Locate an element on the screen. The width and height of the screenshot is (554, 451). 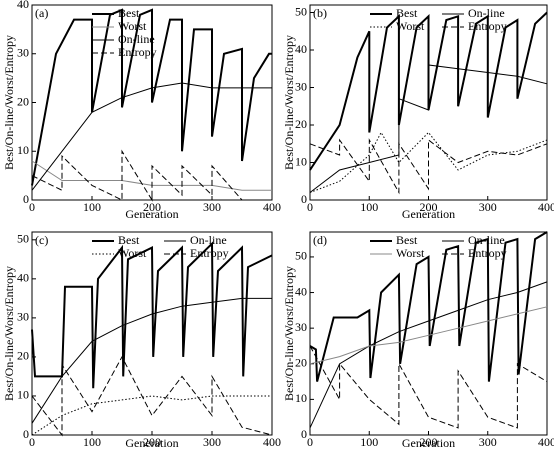
panel-label: (a) is located at coordinates (41, 13).